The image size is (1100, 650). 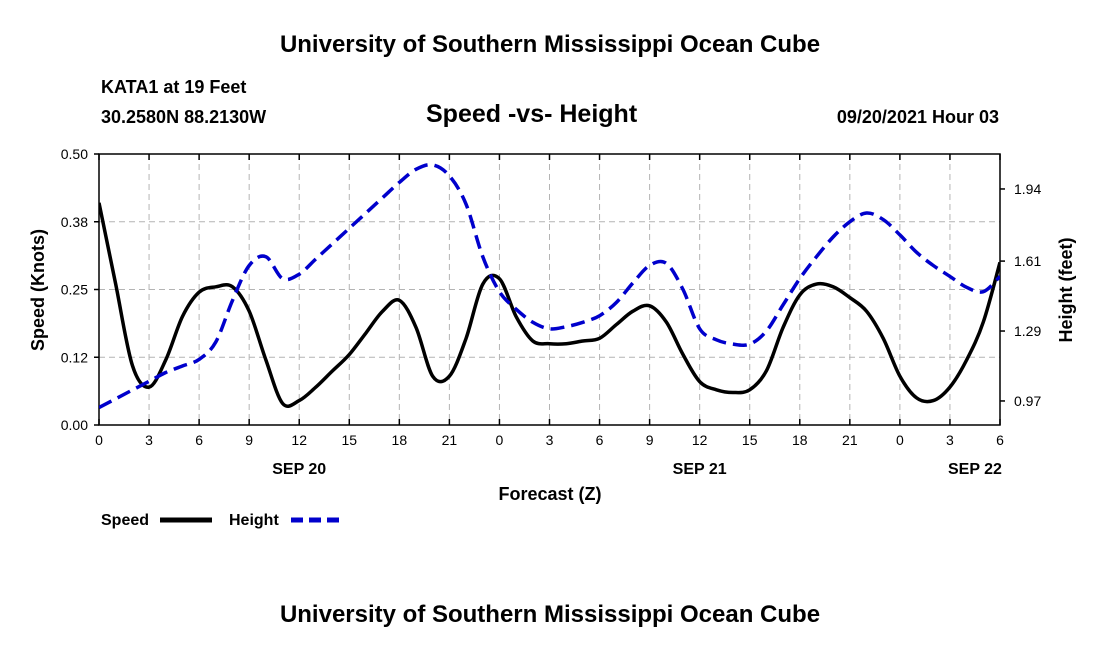 What do you see at coordinates (700, 469) in the screenshot?
I see `x-date-label: SEP 21` at bounding box center [700, 469].